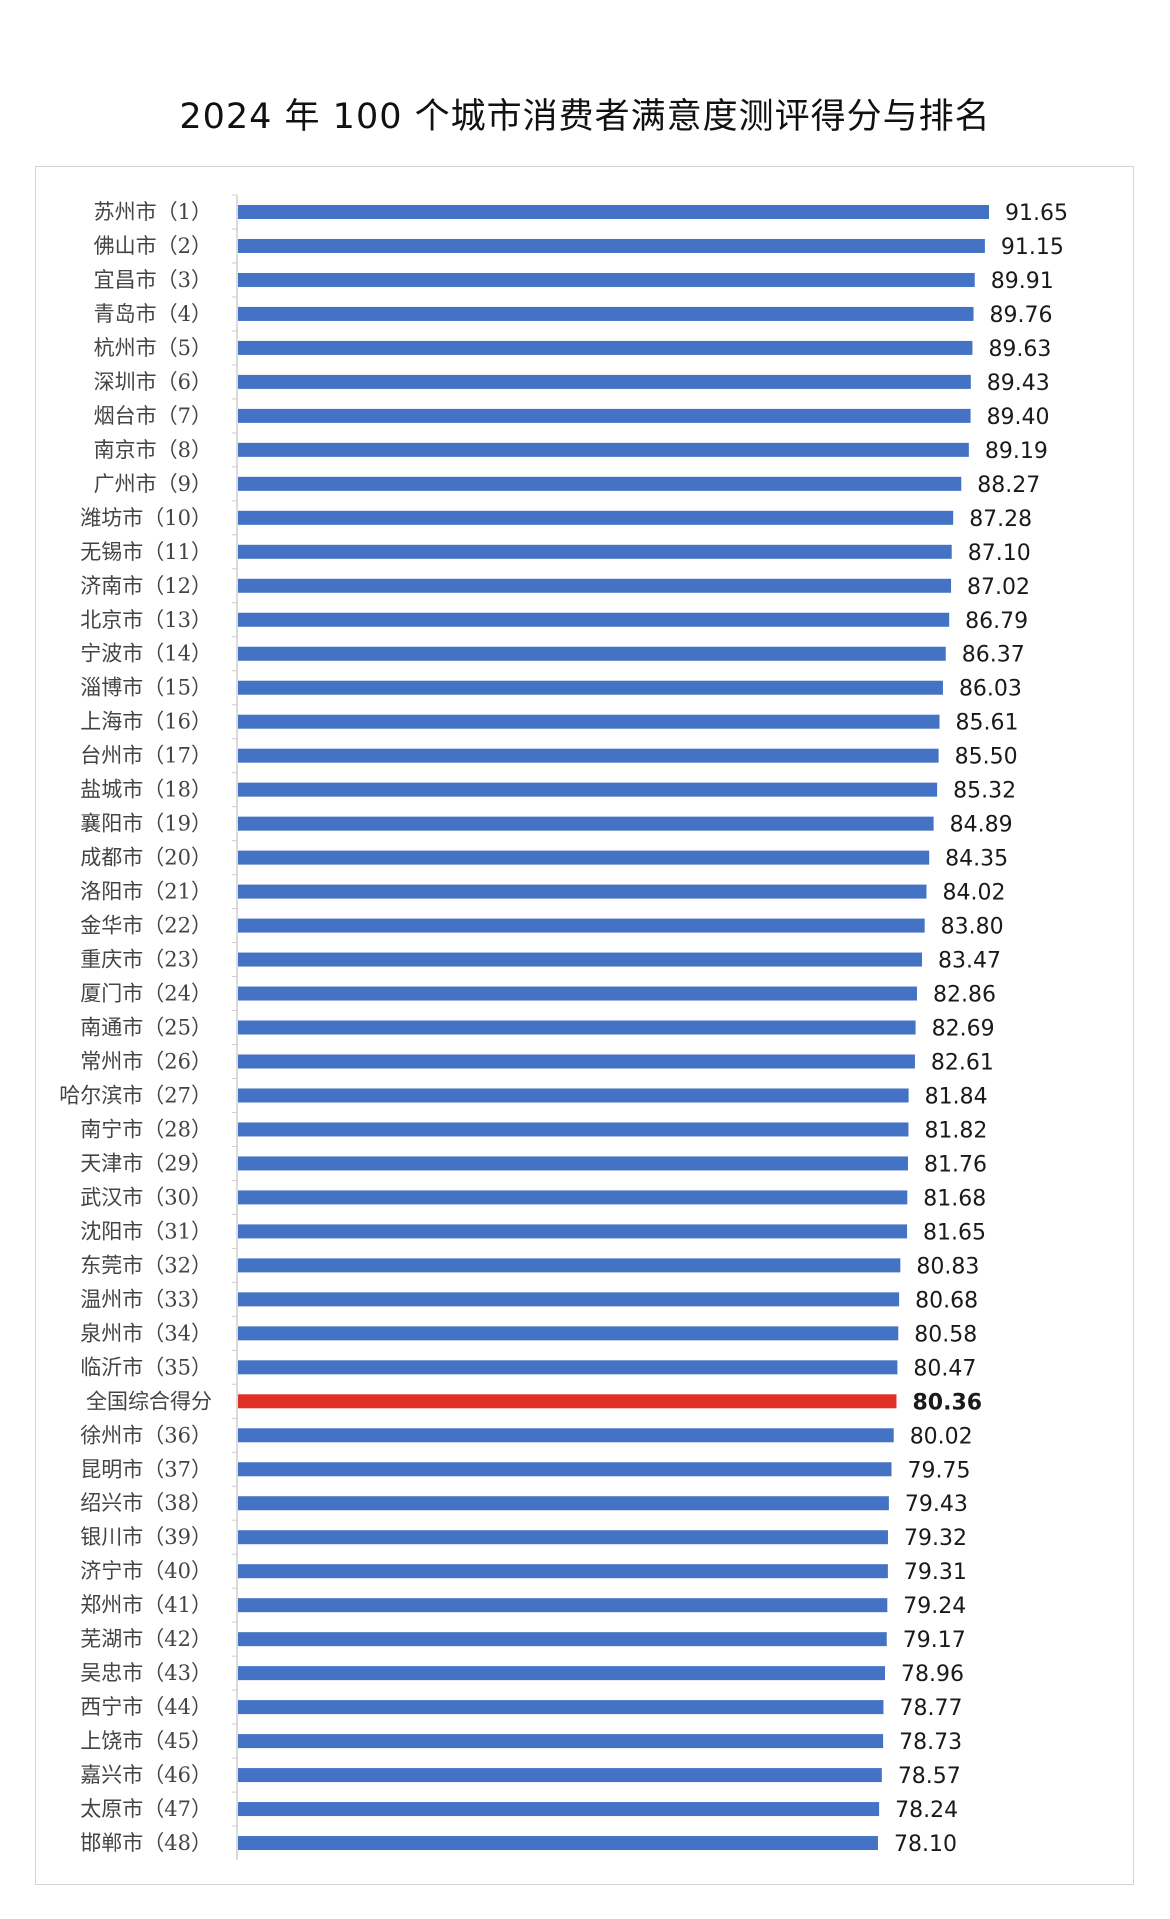 The height and width of the screenshot is (1919, 1170). What do you see at coordinates (929, 1776) in the screenshot?
I see `data-label: 78.57` at bounding box center [929, 1776].